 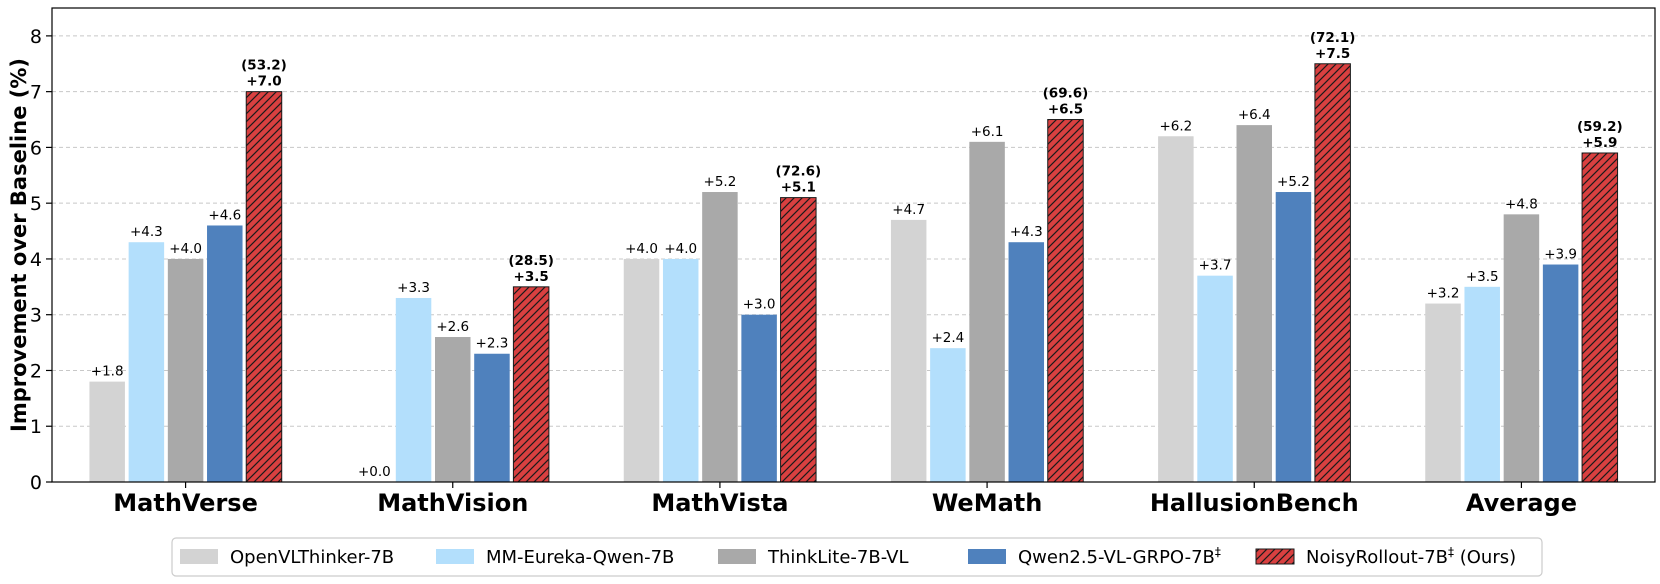 I want to click on y-tick-label: 8, so click(x=36, y=37).